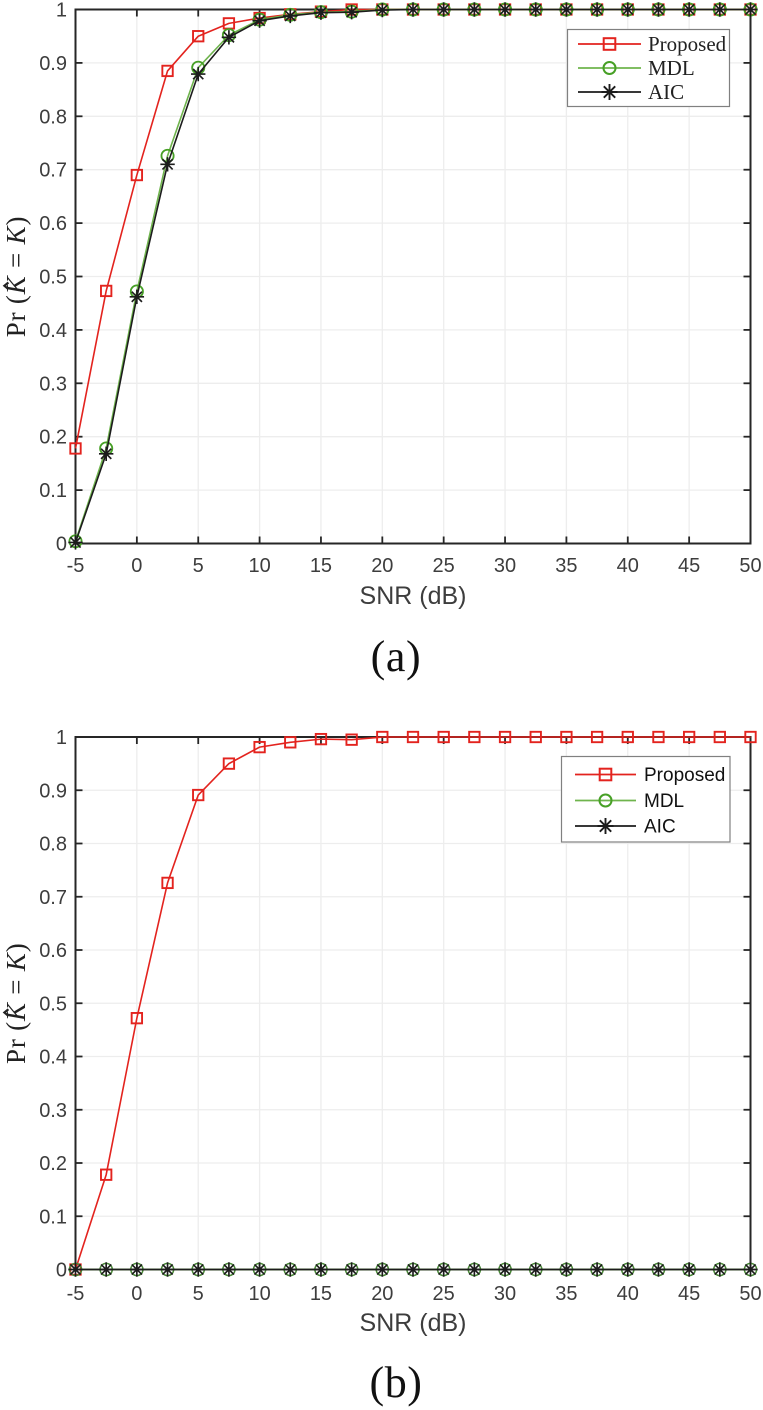 The width and height of the screenshot is (763, 1410). What do you see at coordinates (395, 1382) in the screenshot?
I see `svg-text: (b)` at bounding box center [395, 1382].